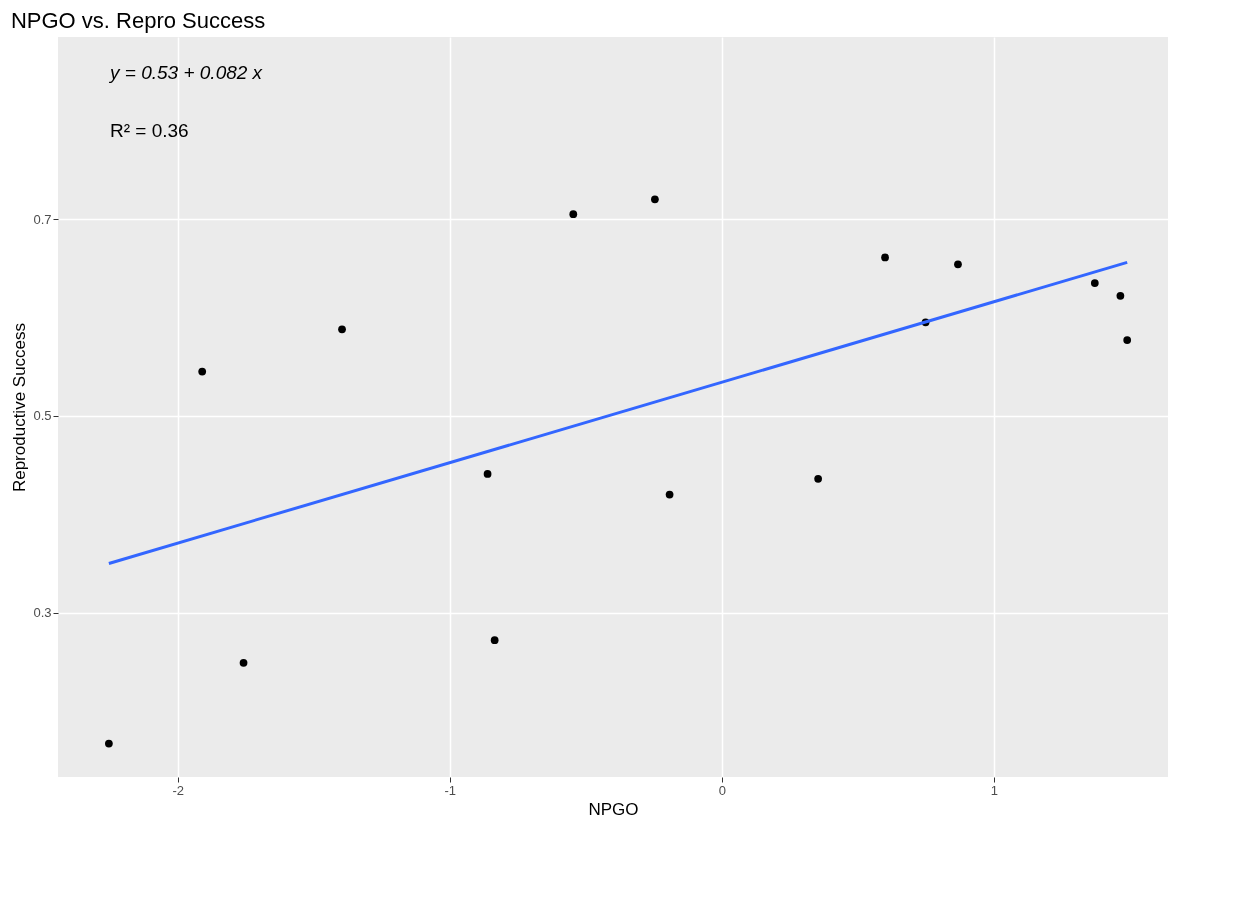  What do you see at coordinates (178, 790) in the screenshot?
I see `x-tick-label: -2` at bounding box center [178, 790].